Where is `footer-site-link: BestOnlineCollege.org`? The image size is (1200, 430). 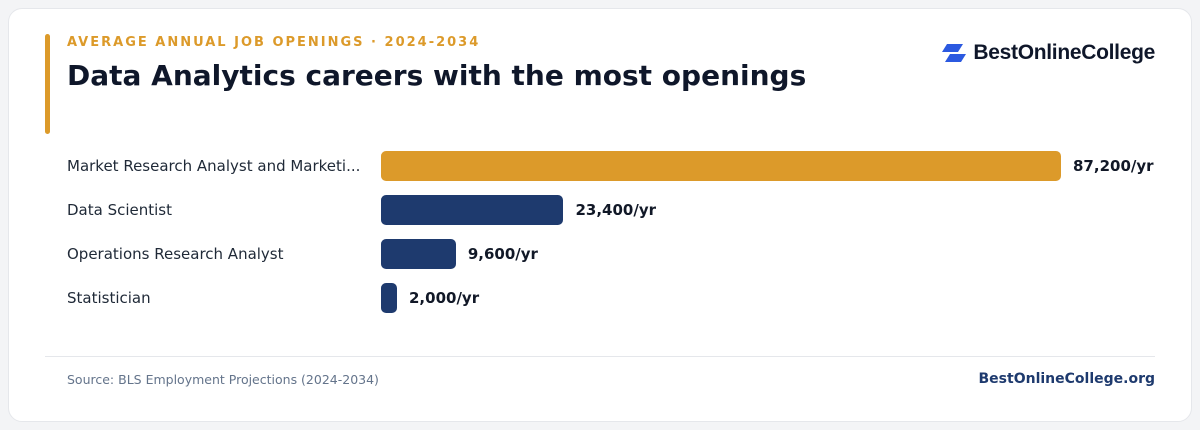
footer-site-link: BestOnlineCollege.org is located at coordinates (1066, 379).